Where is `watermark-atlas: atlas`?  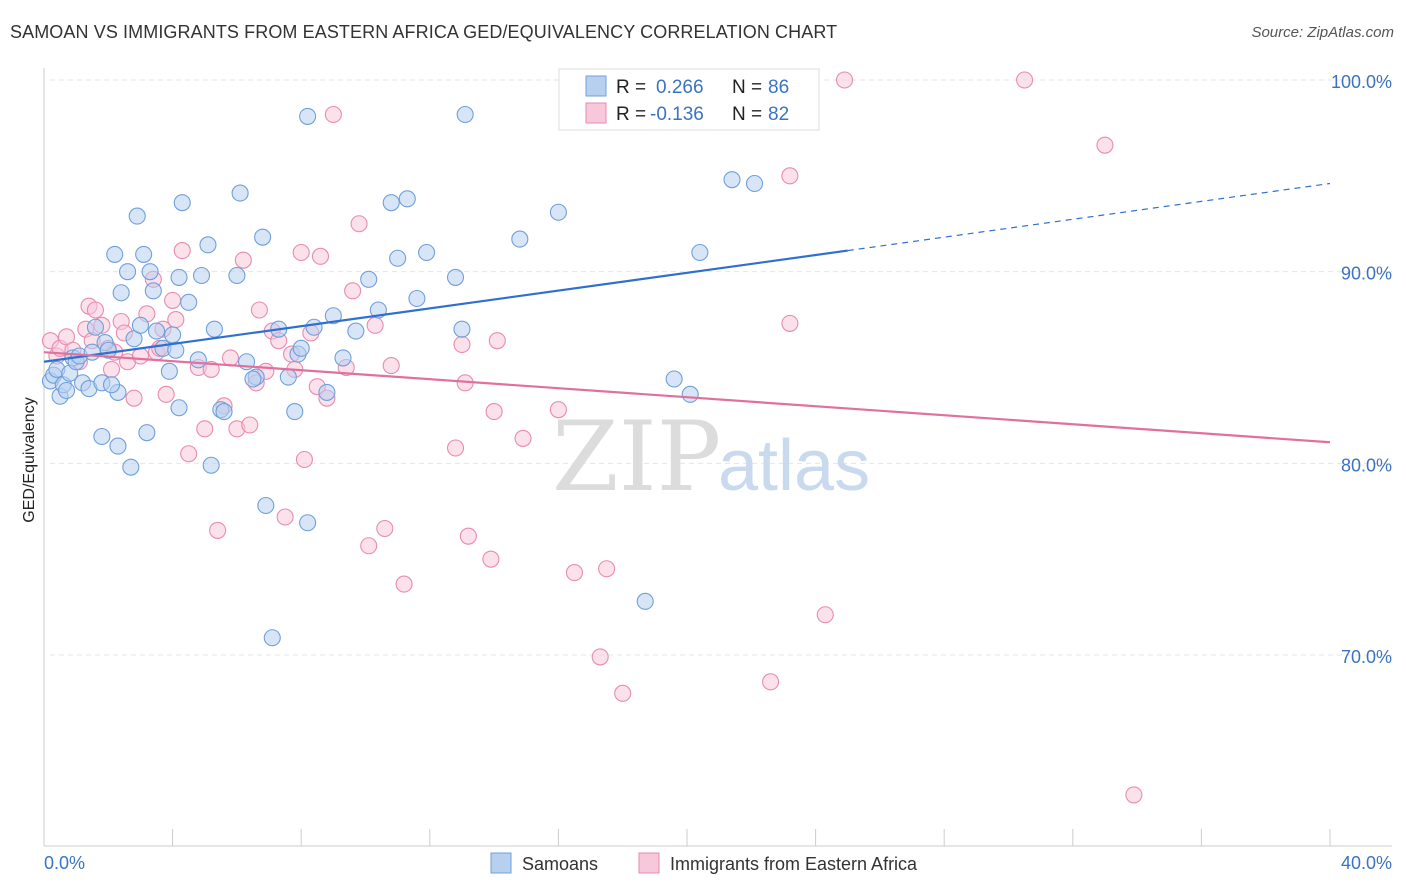 watermark-atlas: atlas is located at coordinates (794, 466).